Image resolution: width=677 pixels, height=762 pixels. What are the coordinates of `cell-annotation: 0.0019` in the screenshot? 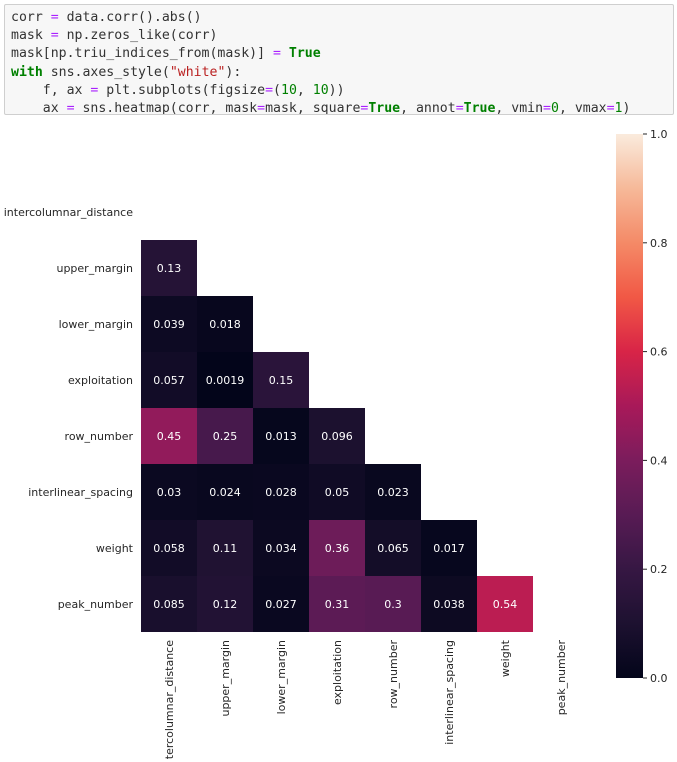 It's located at (225, 380).